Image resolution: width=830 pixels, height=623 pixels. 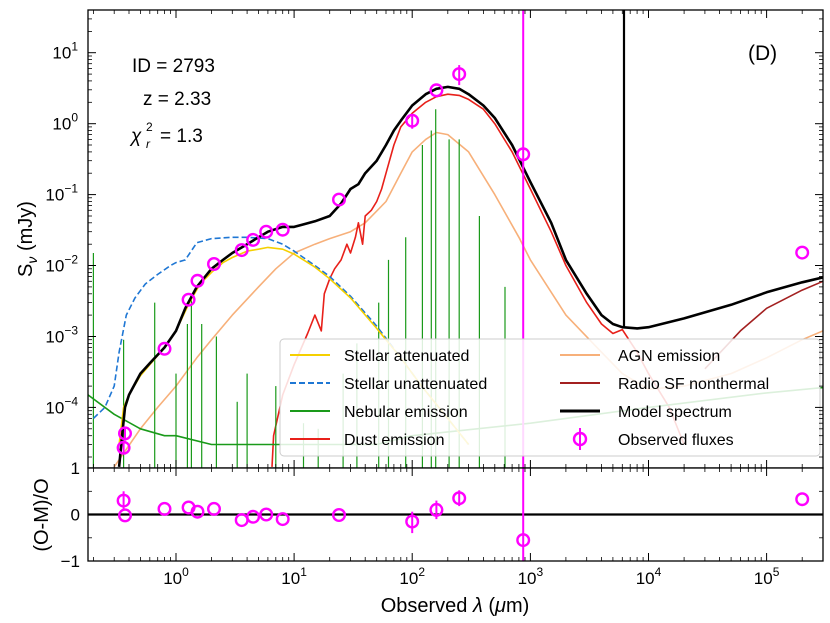 I want to click on y-tick-label-0: 10⁻⁴, so click(x=61, y=405).